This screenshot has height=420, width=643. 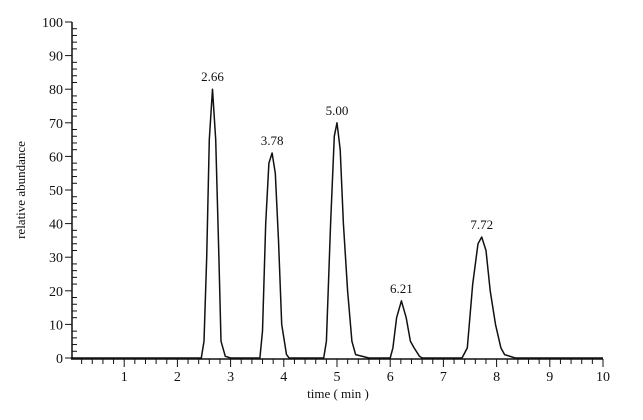 What do you see at coordinates (20, 190) in the screenshot?
I see `y-axis-label: relative abundance` at bounding box center [20, 190].